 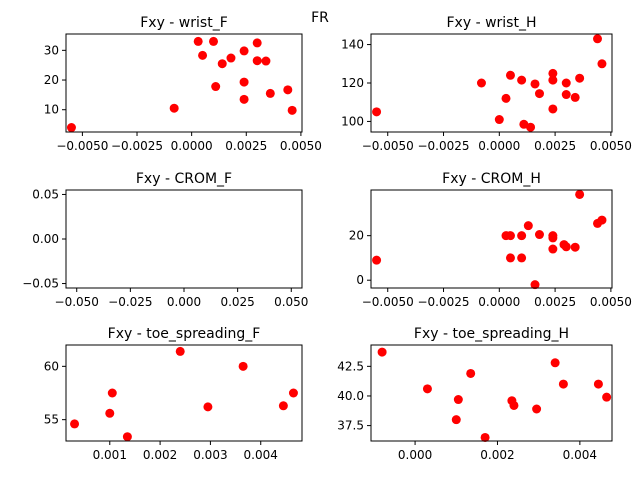 What do you see at coordinates (352, 45) in the screenshot?
I see `y-tick-label: 140` at bounding box center [352, 45].